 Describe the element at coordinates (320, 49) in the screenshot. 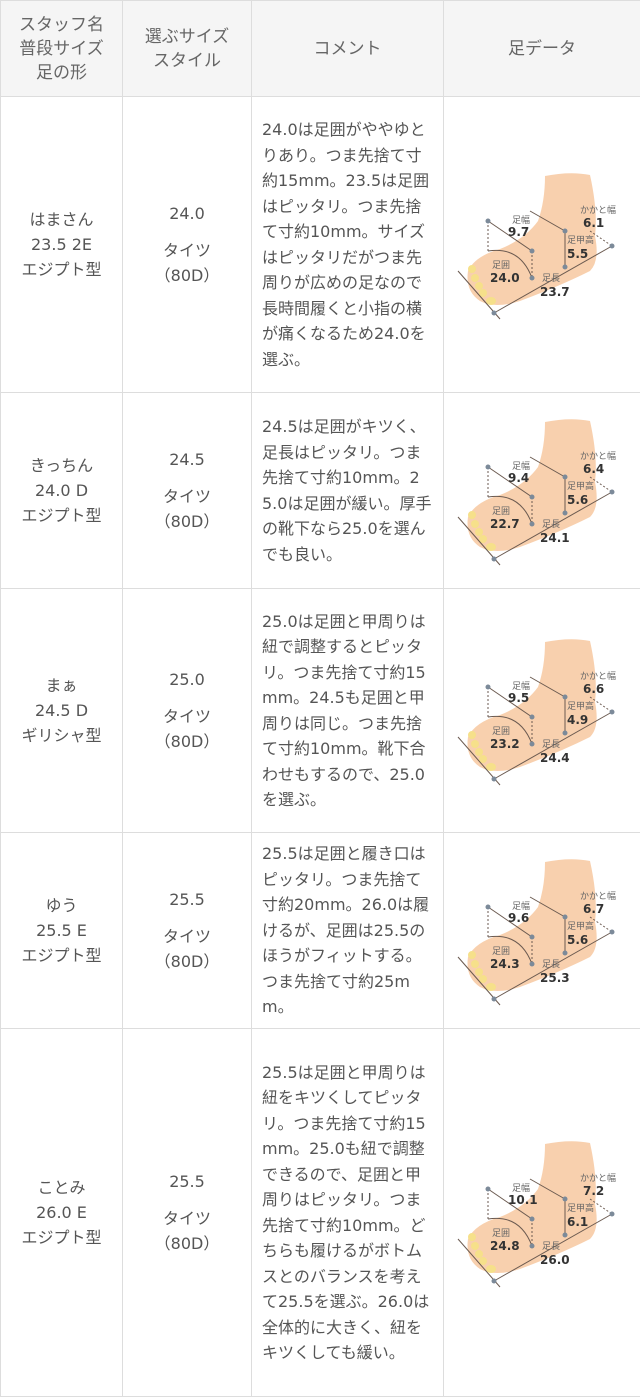

I see `table-header-row: スタッフ名 普段サイズ 足の形 選ぶサイズ スタイル コメント 足データ` at that location.